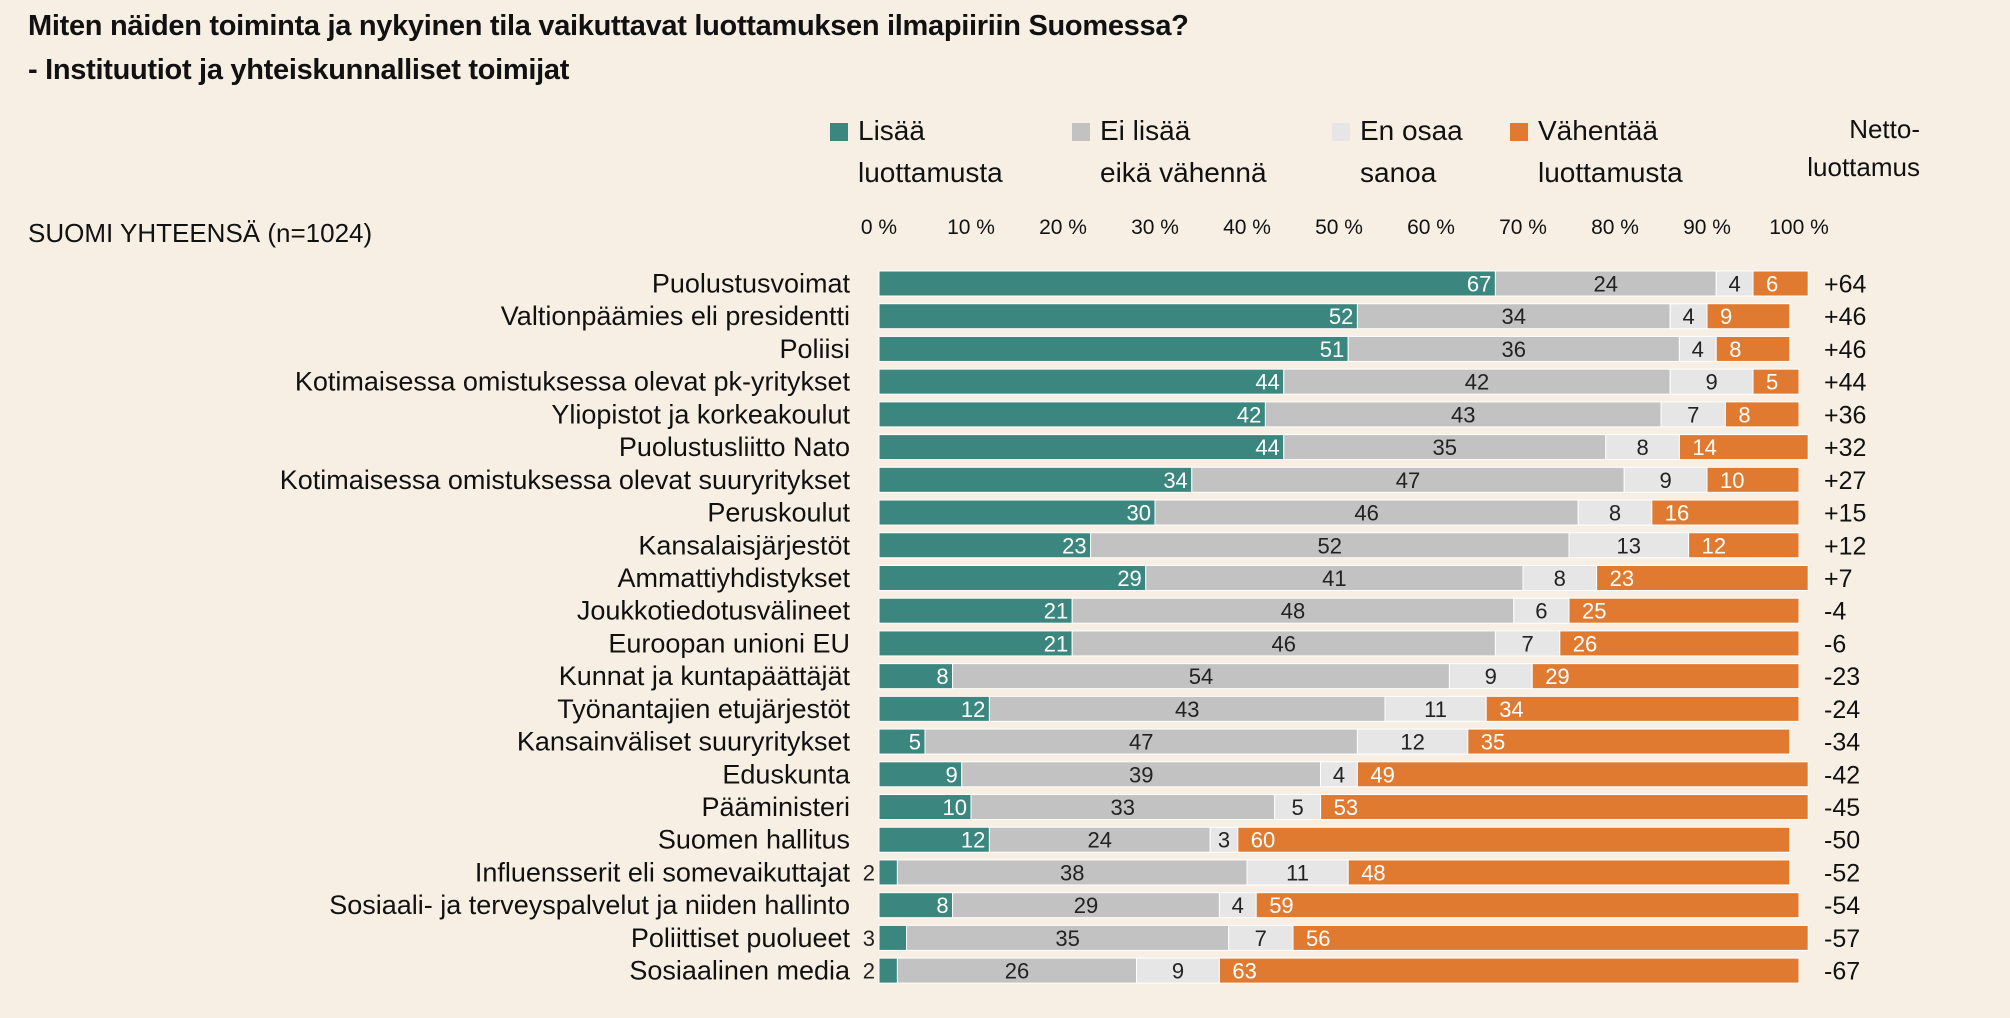 This screenshot has height=1018, width=2010. Describe the element at coordinates (1169, 152) in the screenshot. I see `legend-item-ei-lisaa: Ei lisää eikä vähennä` at that location.